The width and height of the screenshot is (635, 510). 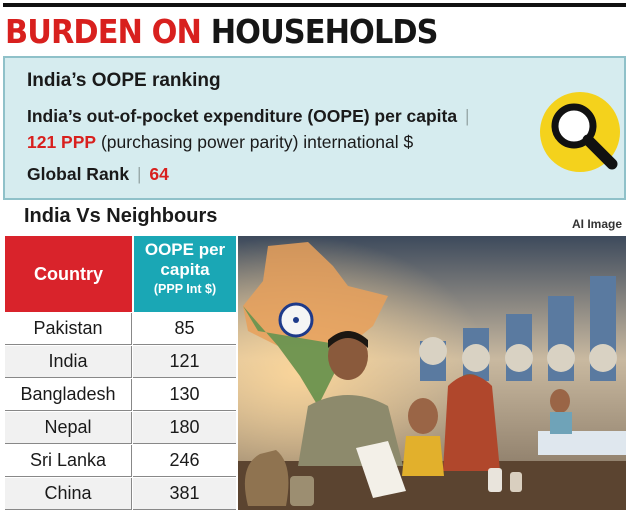 I want to click on table-row: Bangladesh 130, so click(x=120, y=396).